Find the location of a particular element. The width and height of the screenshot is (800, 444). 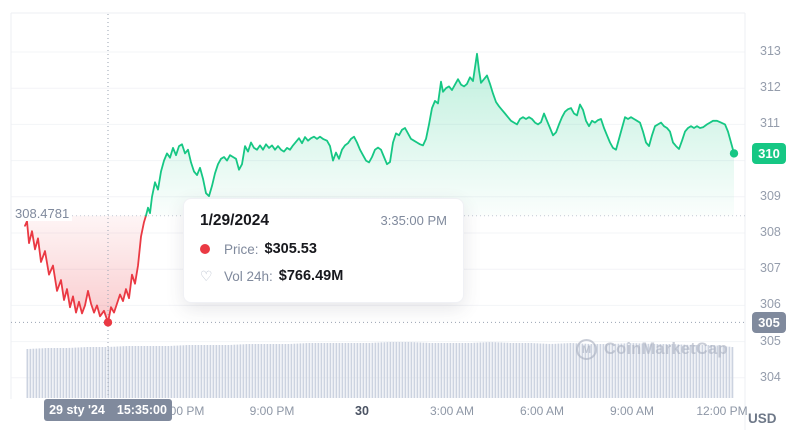

x-axis-tick: 3:00 AM is located at coordinates (452, 411).